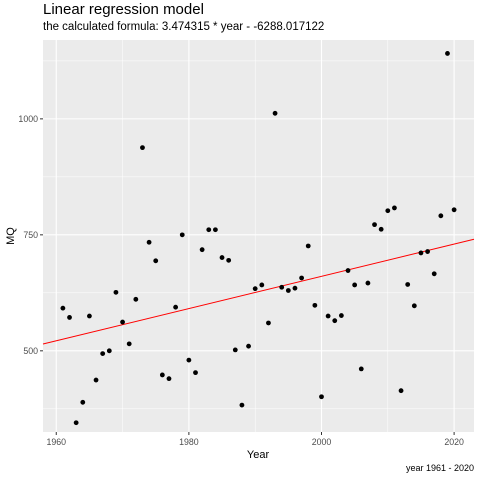 This screenshot has width=480, height=480. What do you see at coordinates (255, 439) in the screenshot?
I see `x-axis: 1960 1980 2000 2020` at bounding box center [255, 439].